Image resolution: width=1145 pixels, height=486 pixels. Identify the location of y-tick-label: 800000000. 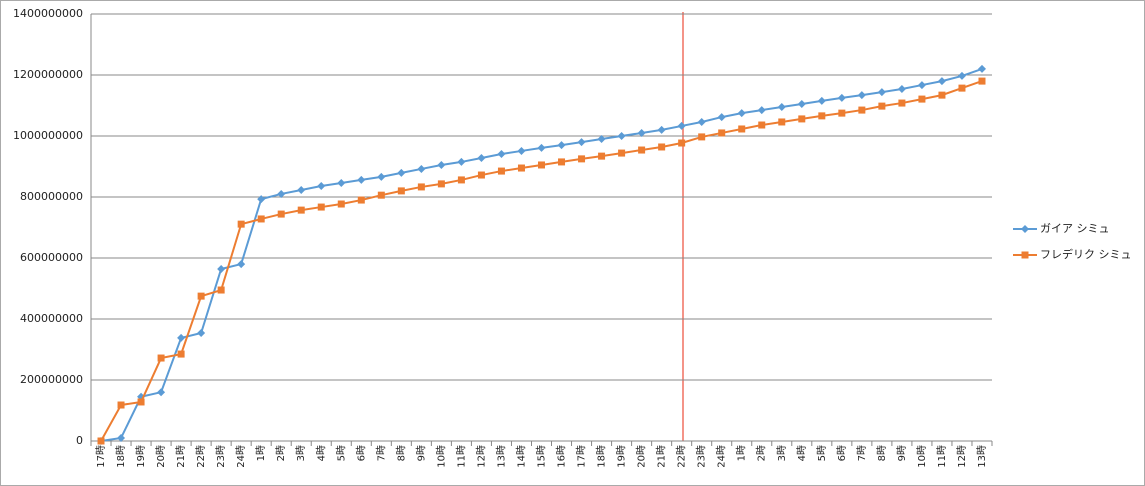
(51, 196).